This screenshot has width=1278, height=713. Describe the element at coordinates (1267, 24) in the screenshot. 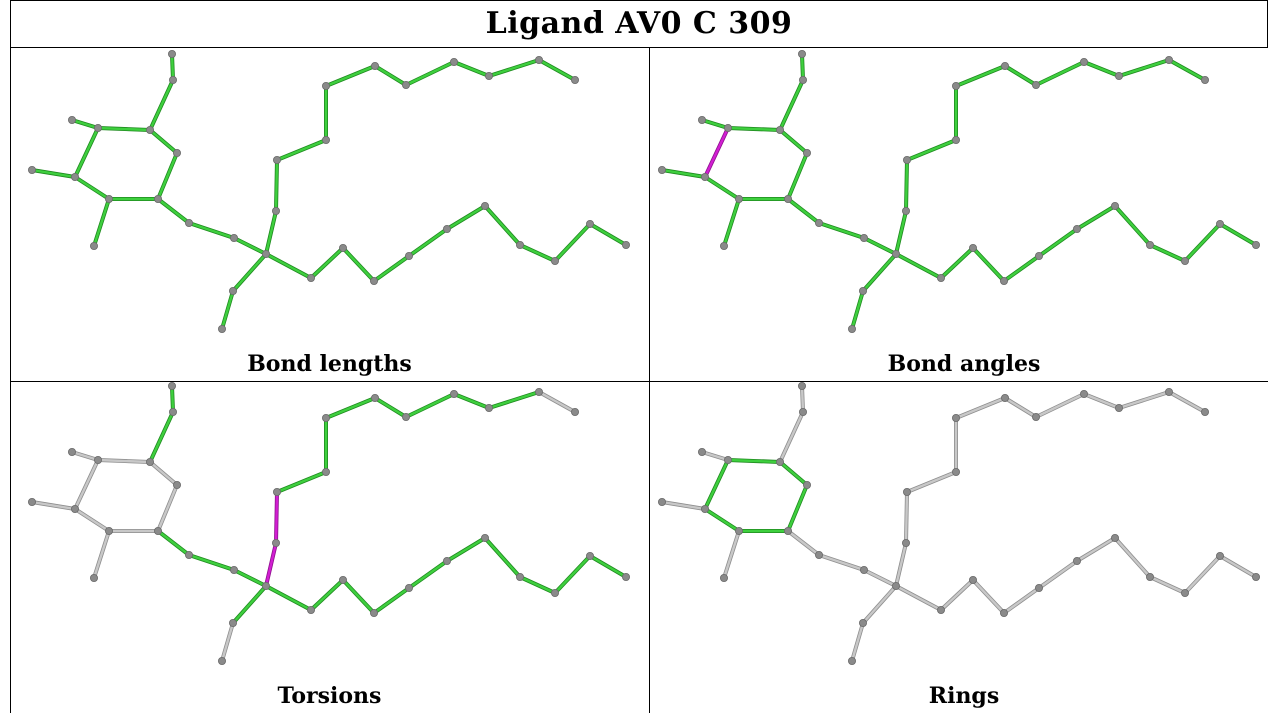

I see `frame-right` at that location.